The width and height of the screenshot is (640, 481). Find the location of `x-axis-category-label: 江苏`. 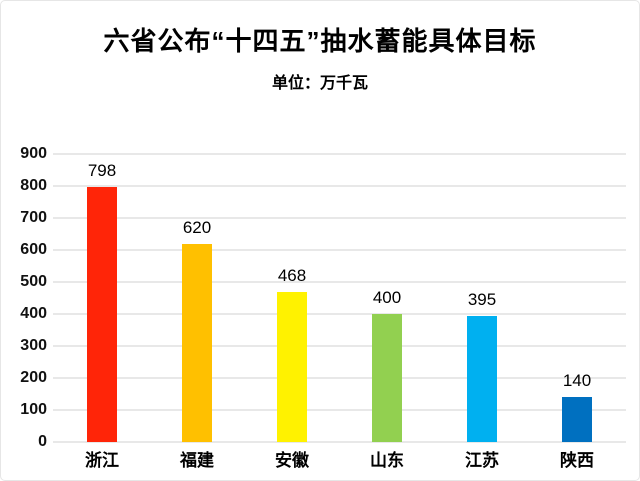

x-axis-category-label: 江苏 is located at coordinates (482, 460).